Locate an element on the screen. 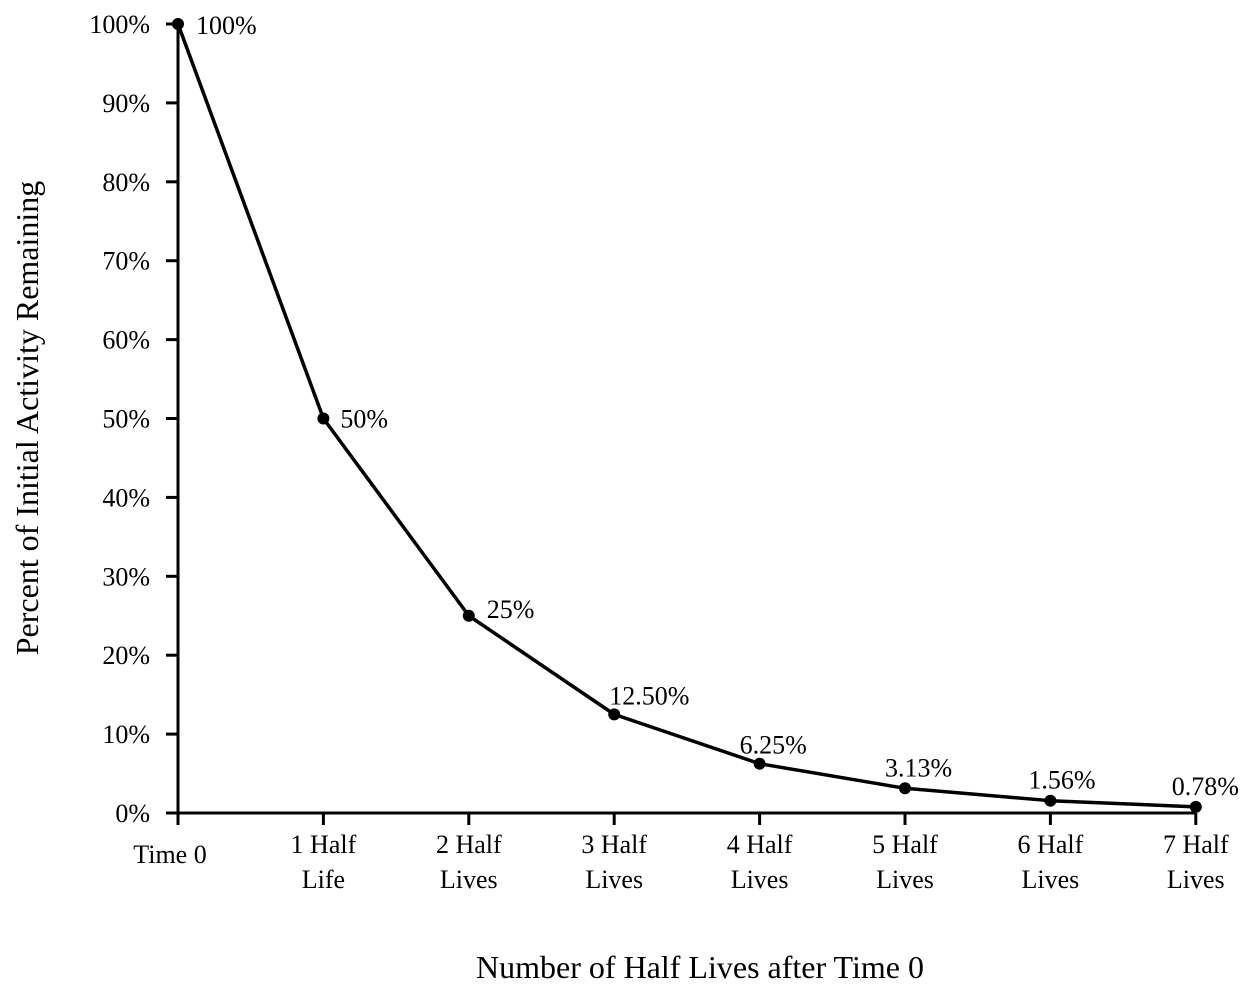  data-label: 25% is located at coordinates (511, 609).